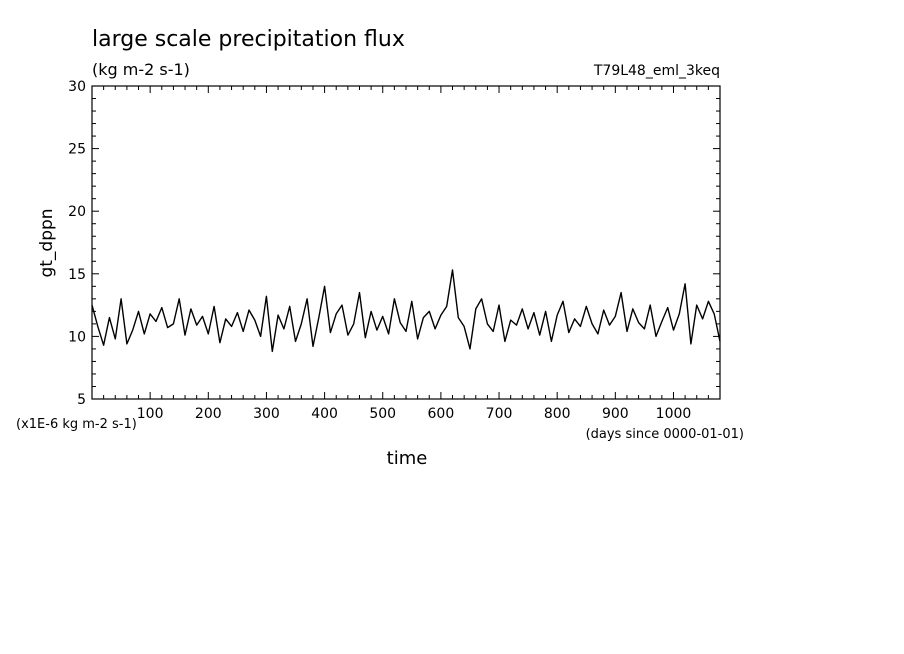 Image resolution: width=904 pixels, height=654 pixels. I want to click on series-line, so click(406, 311).